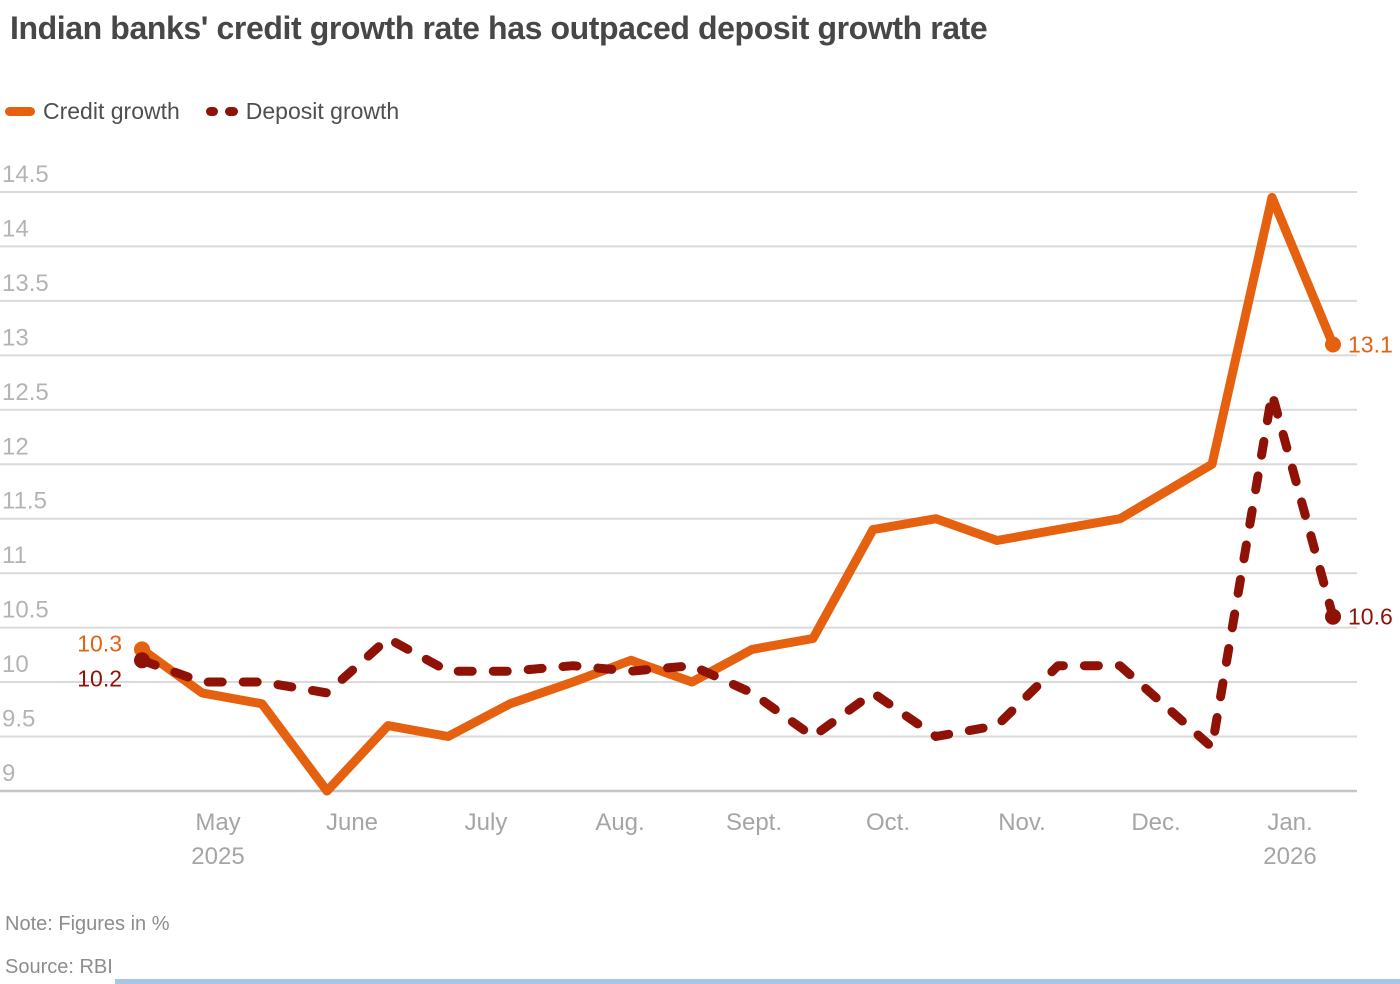 The image size is (1400, 984). Describe the element at coordinates (25, 610) in the screenshot. I see `y-axis-tick-label: 10.5` at that location.